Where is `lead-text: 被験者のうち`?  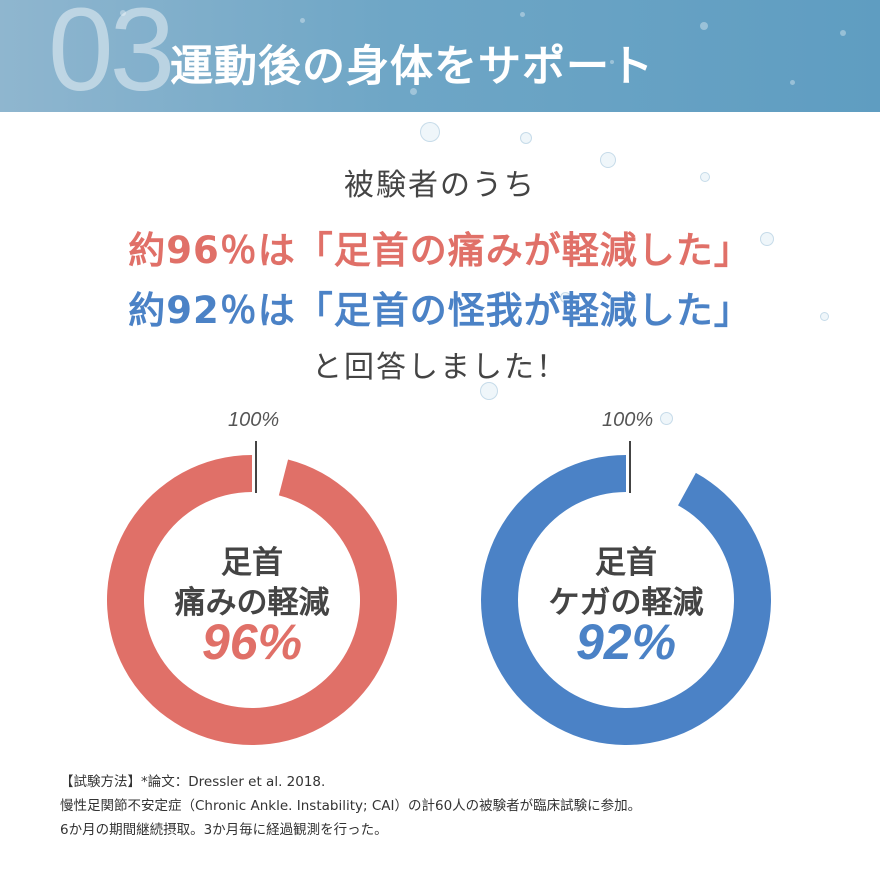 lead-text: 被験者のうち is located at coordinates (440, 185).